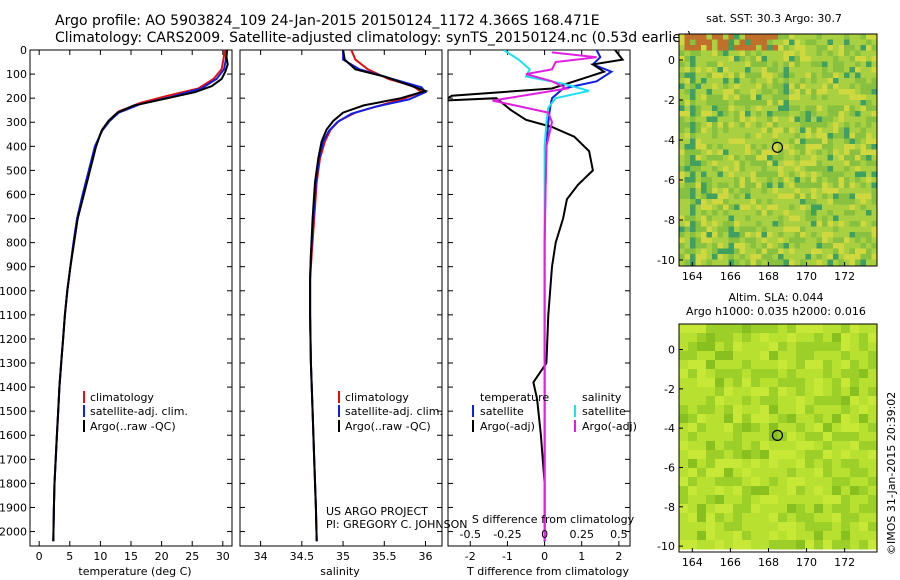 This screenshot has width=900, height=580. I want to click on series-line, so click(366, 296).